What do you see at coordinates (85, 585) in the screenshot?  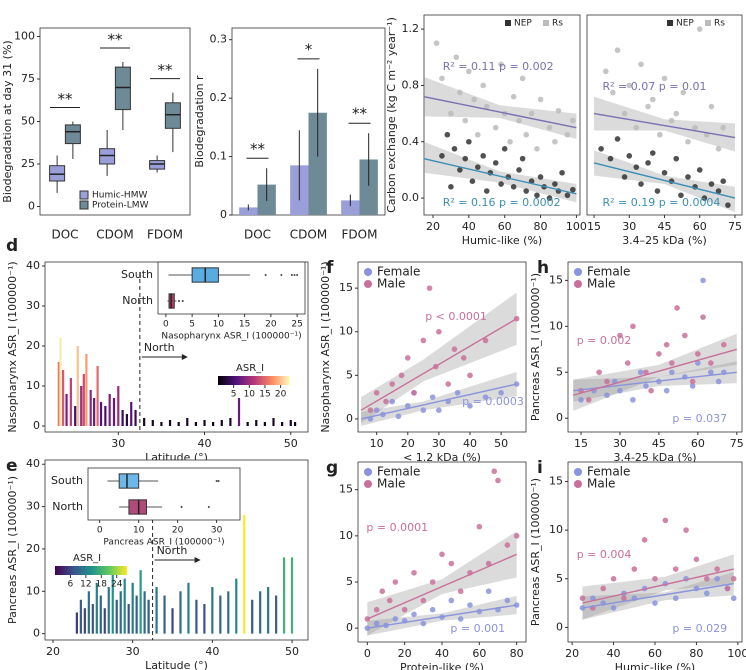 I see `colorbar-tick-label: 12` at bounding box center [85, 585].